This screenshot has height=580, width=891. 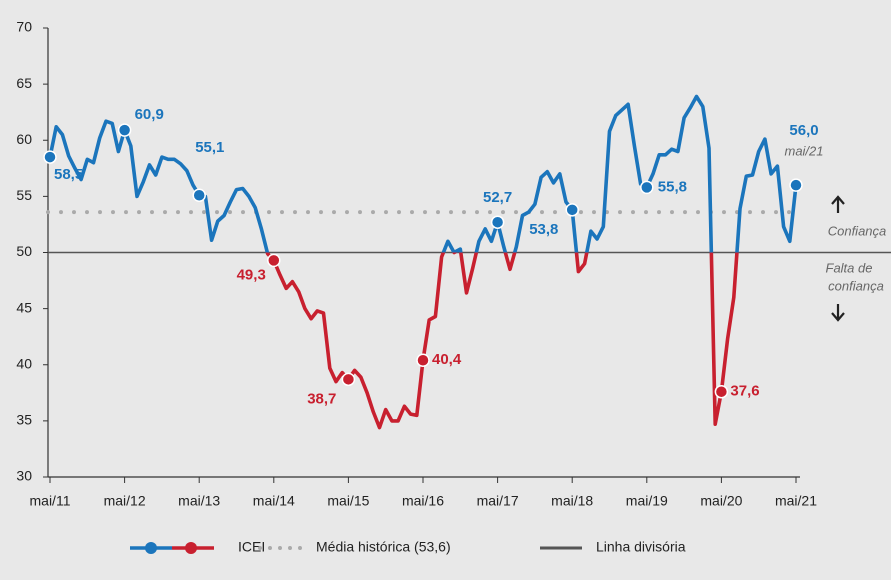 I want to click on data-label: 55,8, so click(x=672, y=186).